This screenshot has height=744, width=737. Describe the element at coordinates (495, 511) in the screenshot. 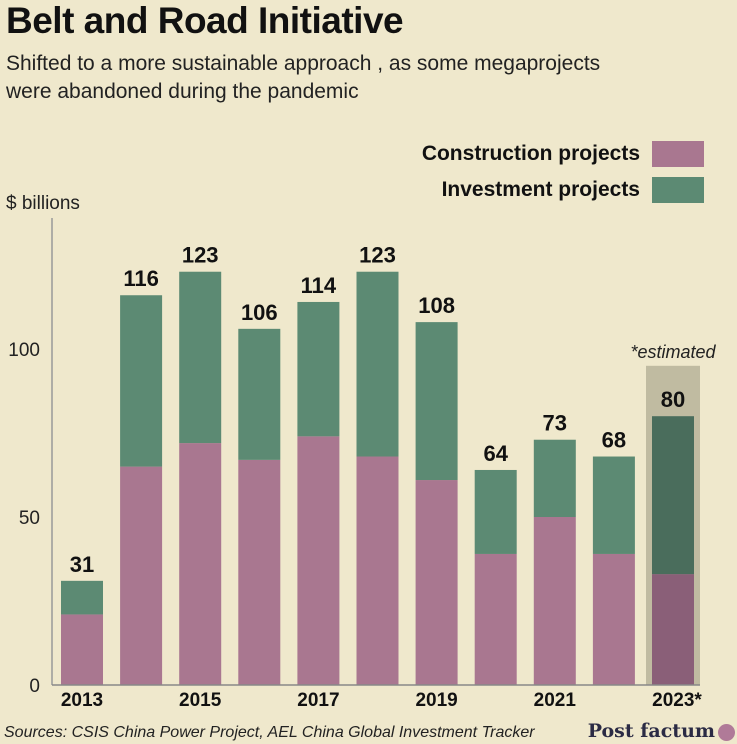

I see `bar-investment-2020` at that location.